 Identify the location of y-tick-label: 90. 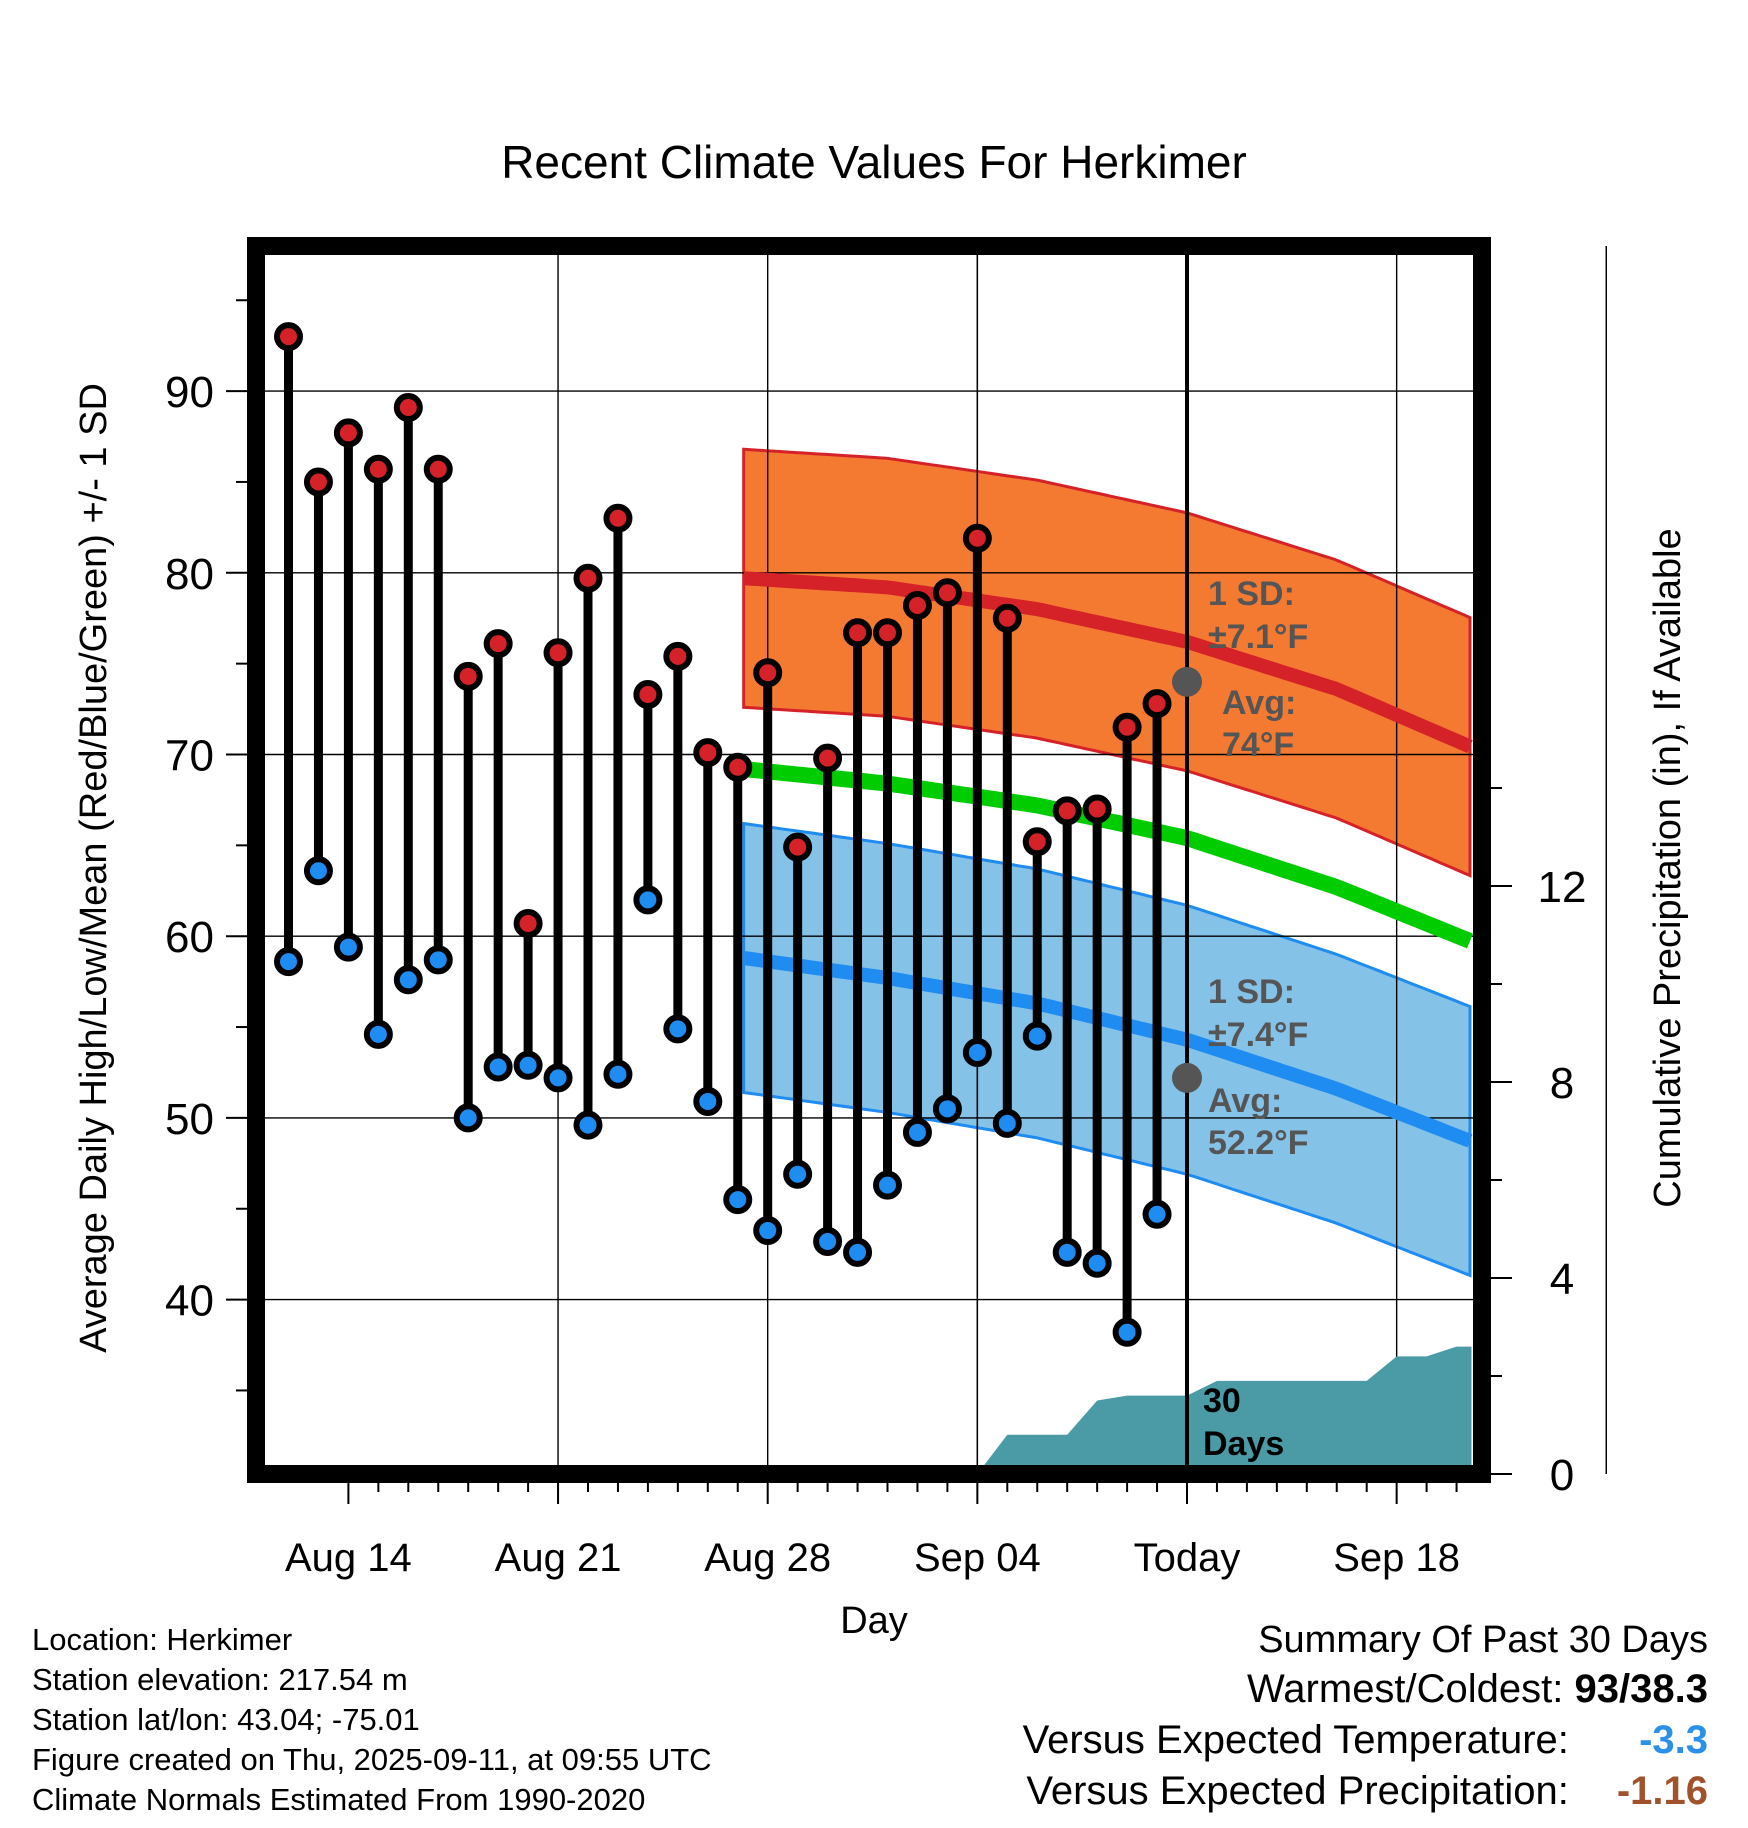
(189, 392).